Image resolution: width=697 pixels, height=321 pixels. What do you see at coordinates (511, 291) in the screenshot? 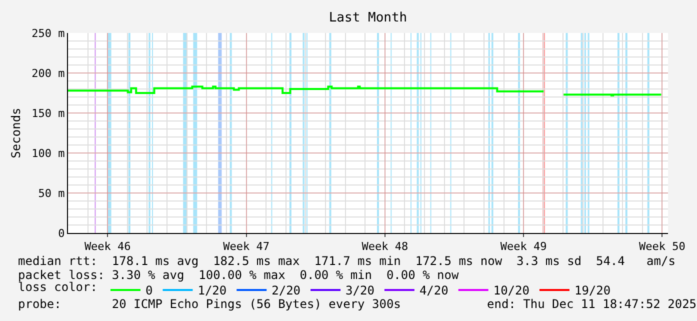
I see `legend-label: 10/20` at bounding box center [511, 291].